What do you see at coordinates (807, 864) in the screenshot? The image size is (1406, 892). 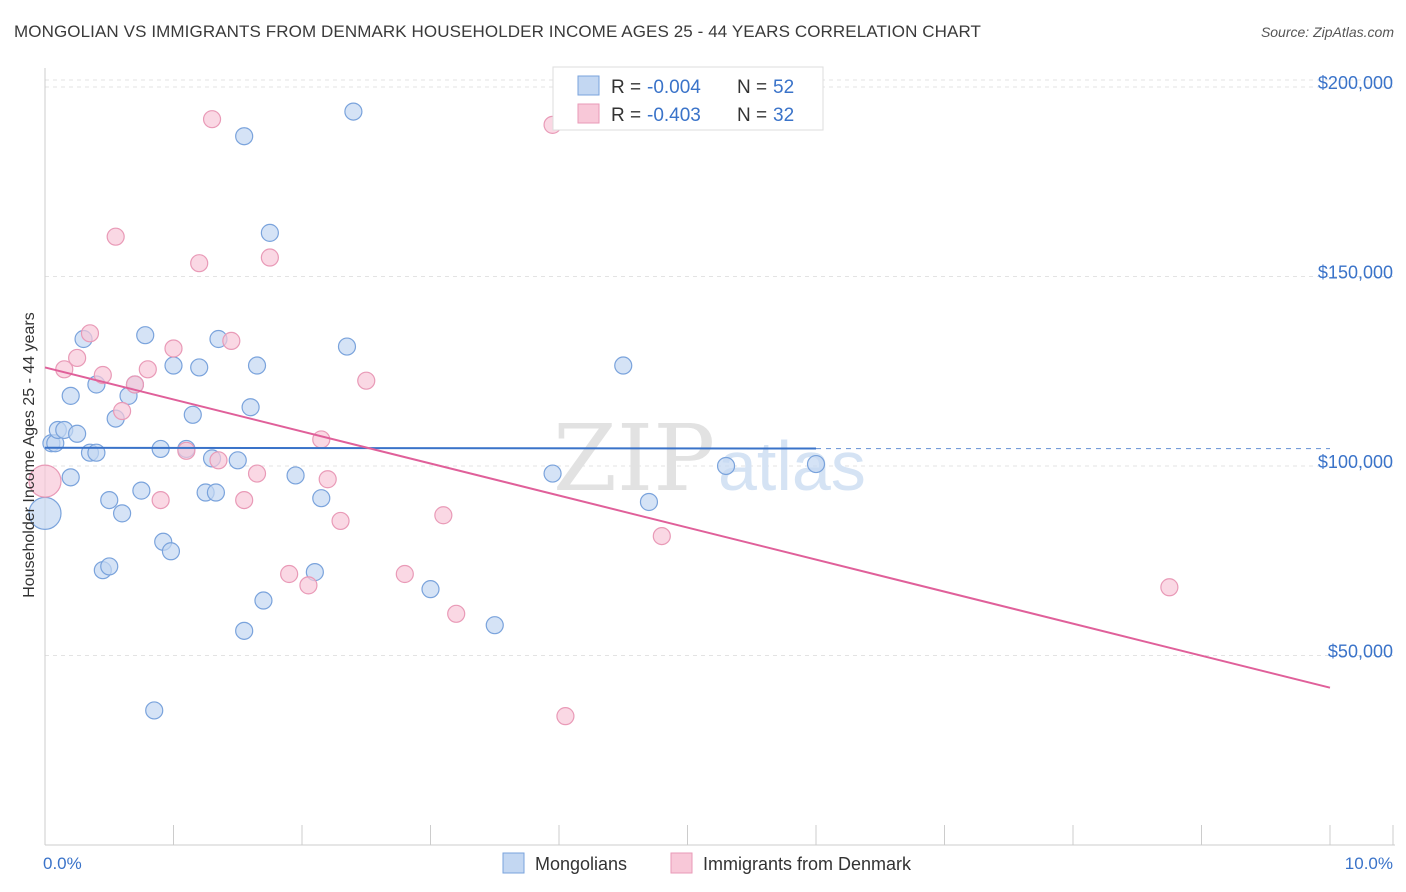 I see `series-label-denmark: Immigrants from Denmark` at bounding box center [807, 864].